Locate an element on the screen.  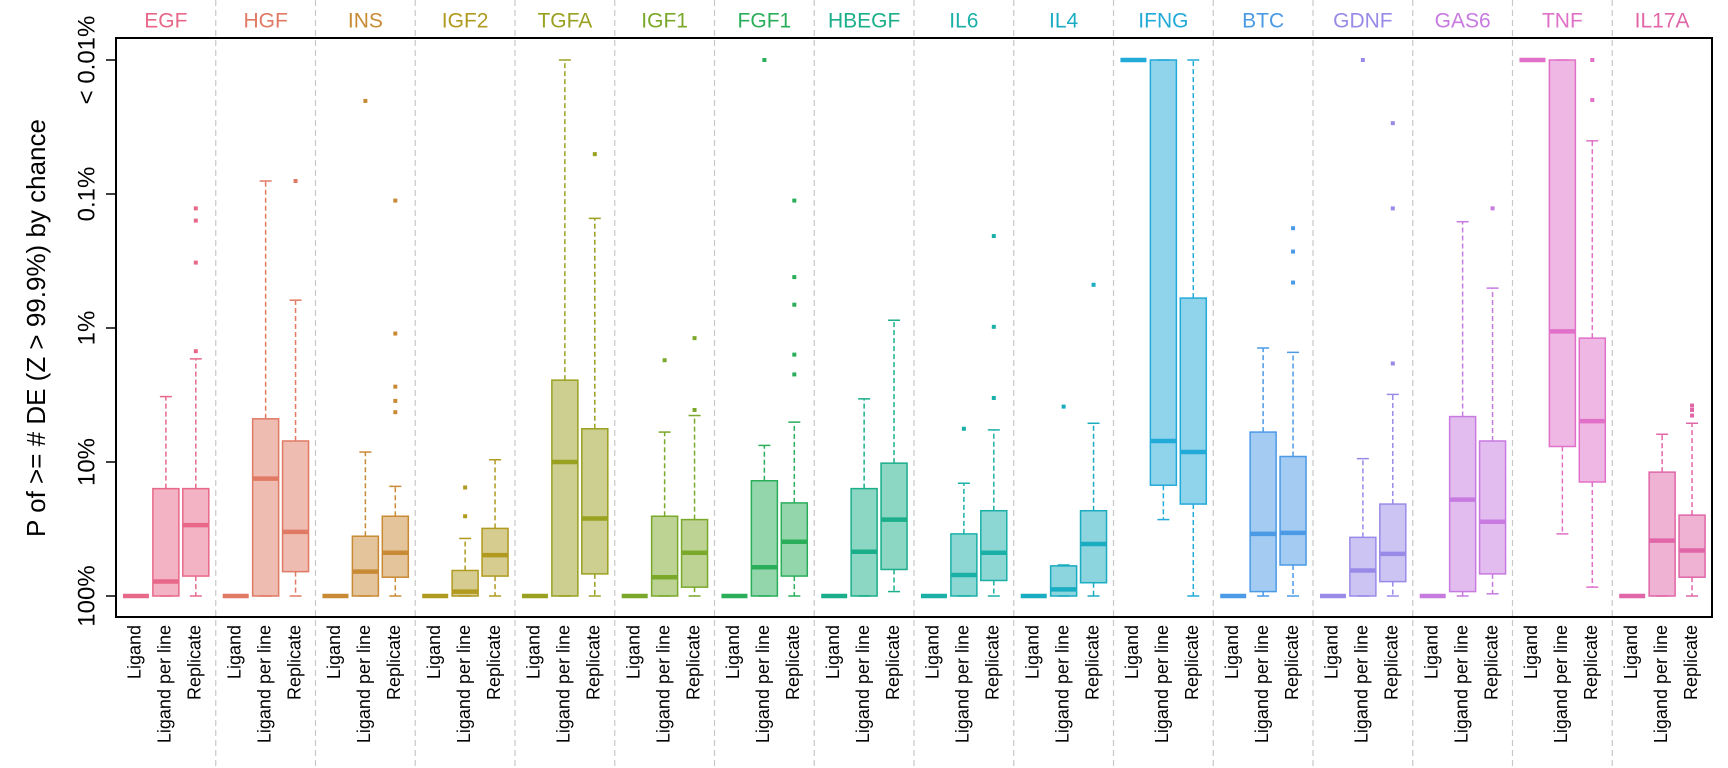
y-axis-label: P of >= # DE (Z > 99.9%) by chance is located at coordinates (36, 328).